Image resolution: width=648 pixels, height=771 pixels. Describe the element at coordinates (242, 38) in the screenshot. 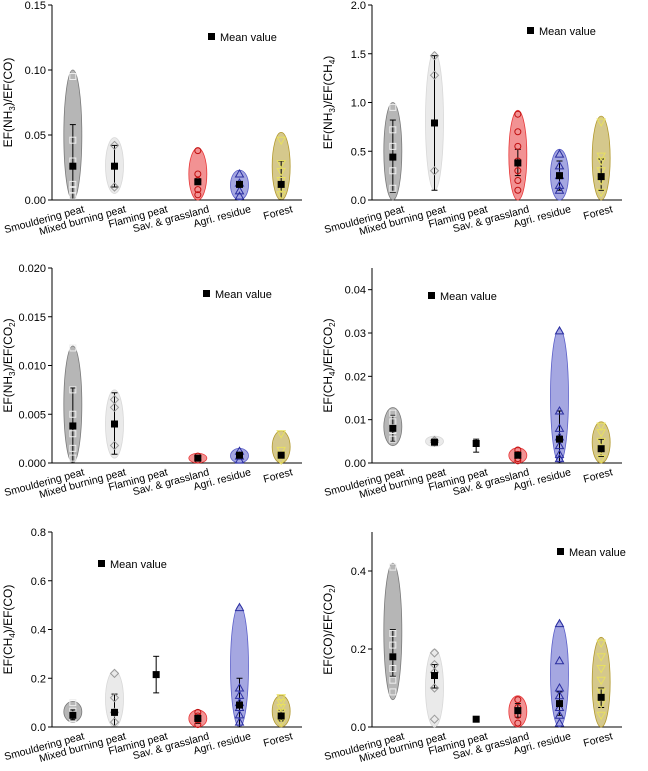

I see `legend: Mean value` at that location.